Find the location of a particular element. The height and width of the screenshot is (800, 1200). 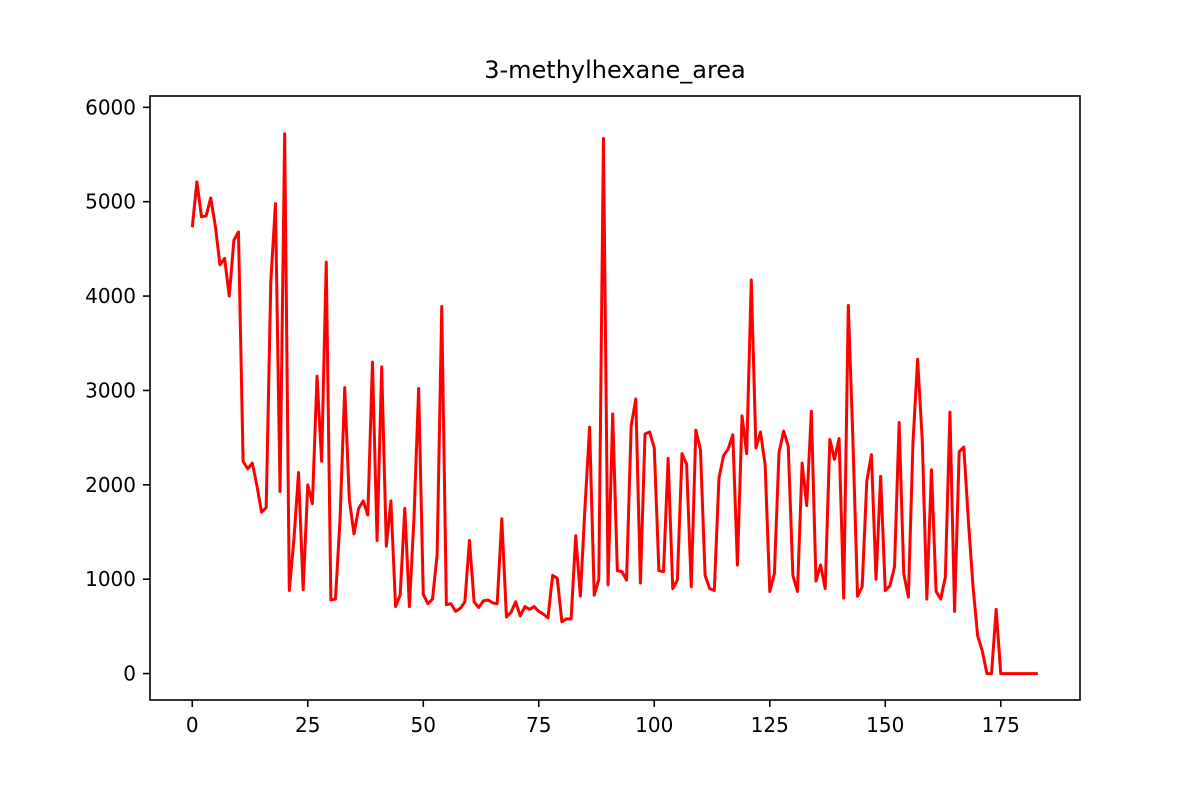

x-tick-label: 75 is located at coordinates (538, 725).